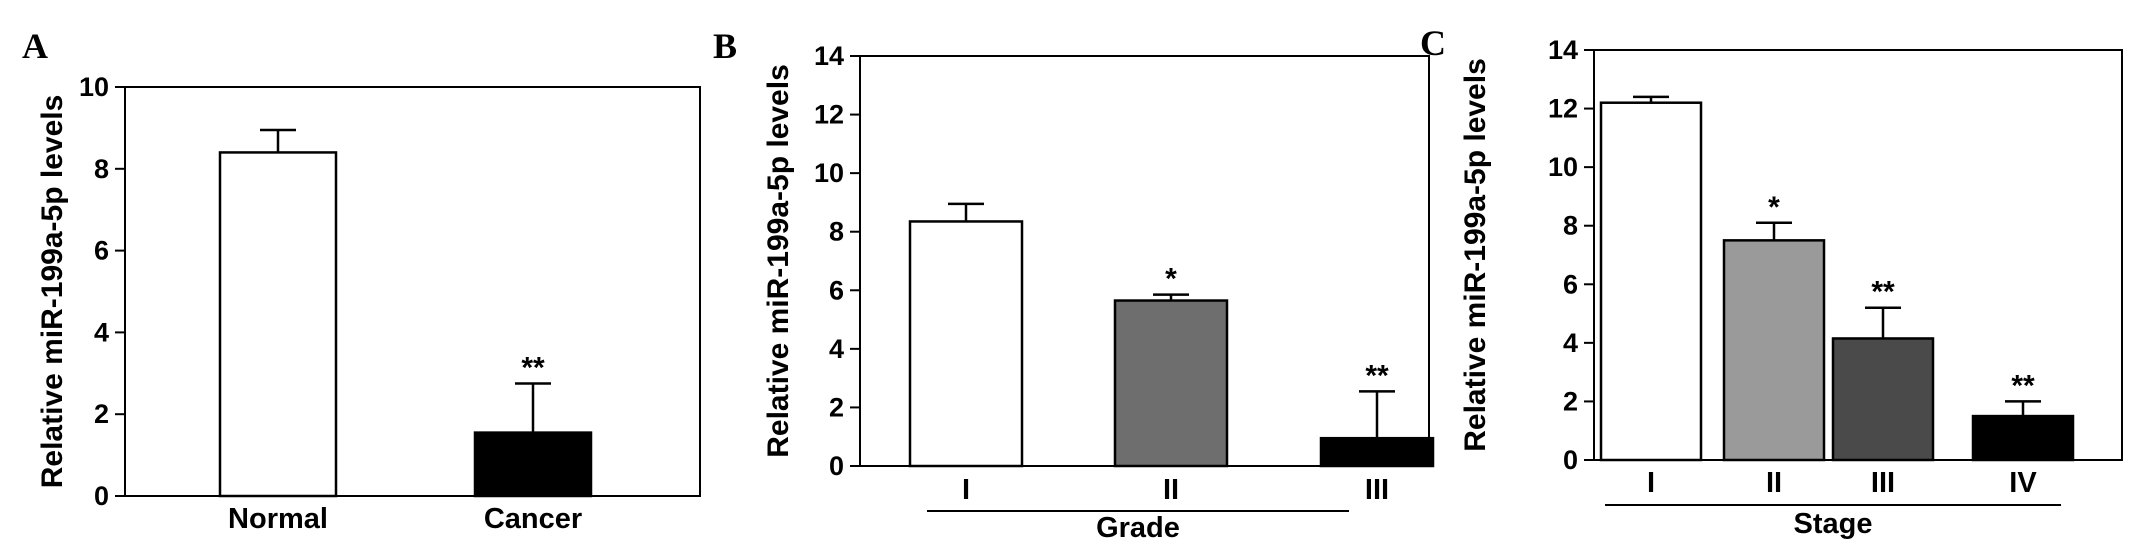 The width and height of the screenshot is (2141, 545). I want to click on bar-iv, so click(2023, 438).